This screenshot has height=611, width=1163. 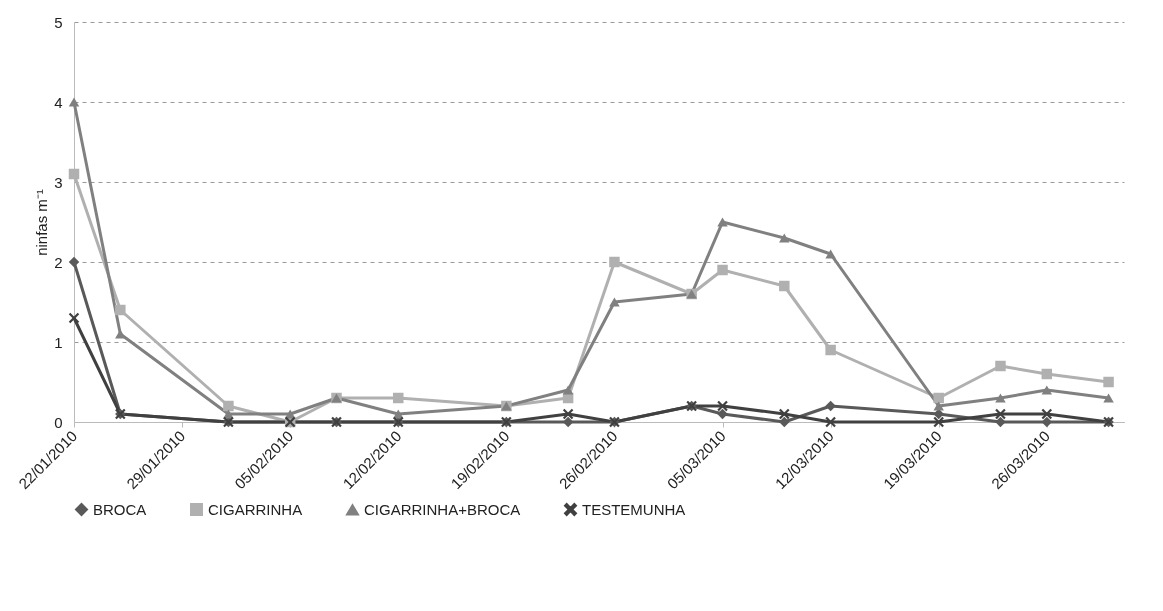 What do you see at coordinates (634, 509) in the screenshot?
I see `legend-label: TESTEMUNHA` at bounding box center [634, 509].